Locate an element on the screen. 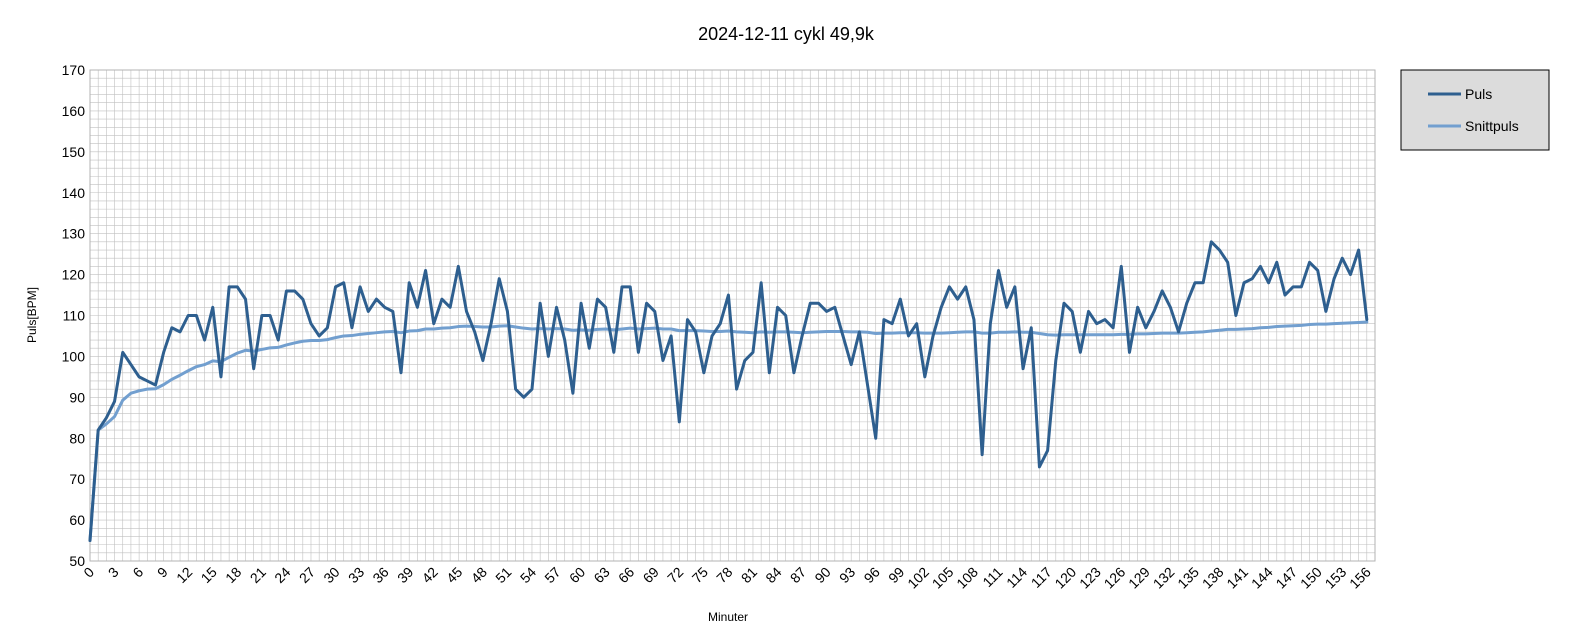 This screenshot has height=639, width=1572. x-tick-label: 3 is located at coordinates (113, 572).